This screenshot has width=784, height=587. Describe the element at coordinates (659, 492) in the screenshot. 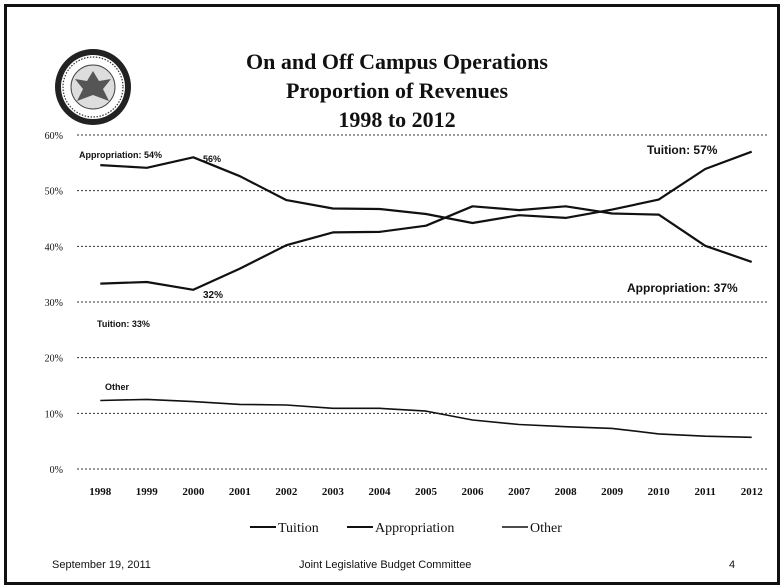

I see `x-tick-label: 2010` at that location.